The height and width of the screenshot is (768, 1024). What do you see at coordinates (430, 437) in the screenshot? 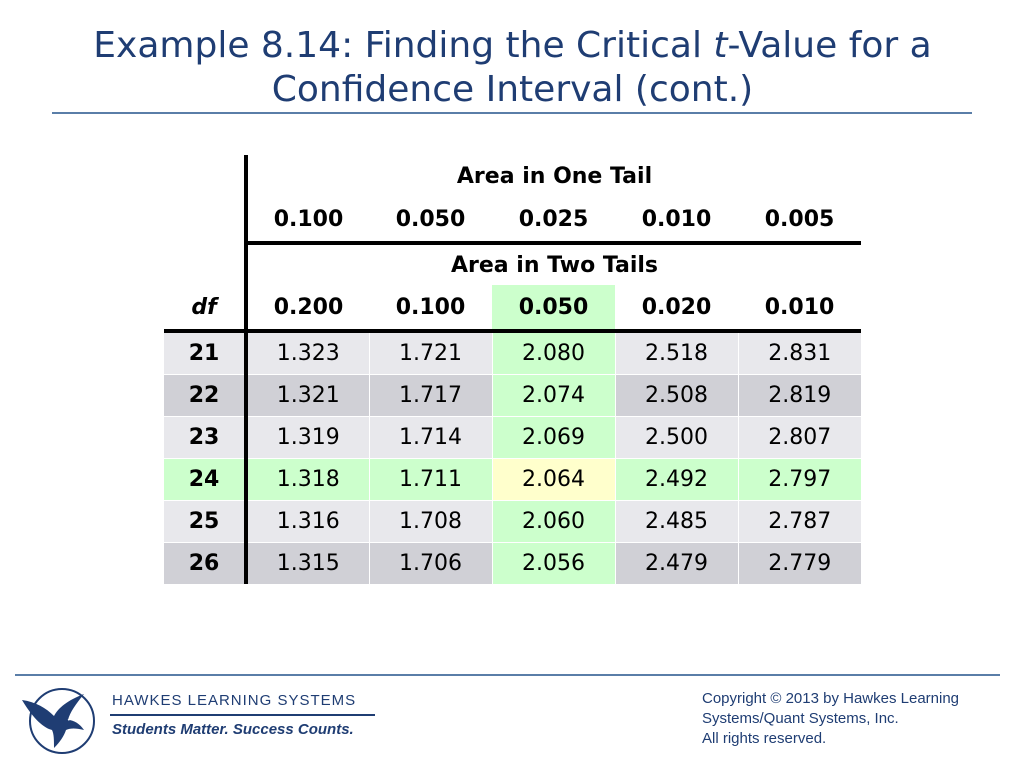
I see `t-value-cell: 1.714` at bounding box center [430, 437].